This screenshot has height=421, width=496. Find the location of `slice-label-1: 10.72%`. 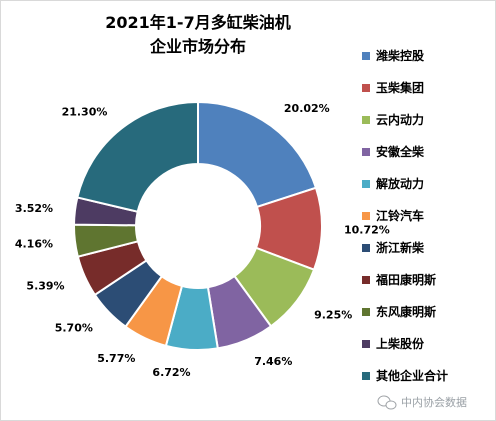

slice-label-1: 10.72% is located at coordinates (367, 230).